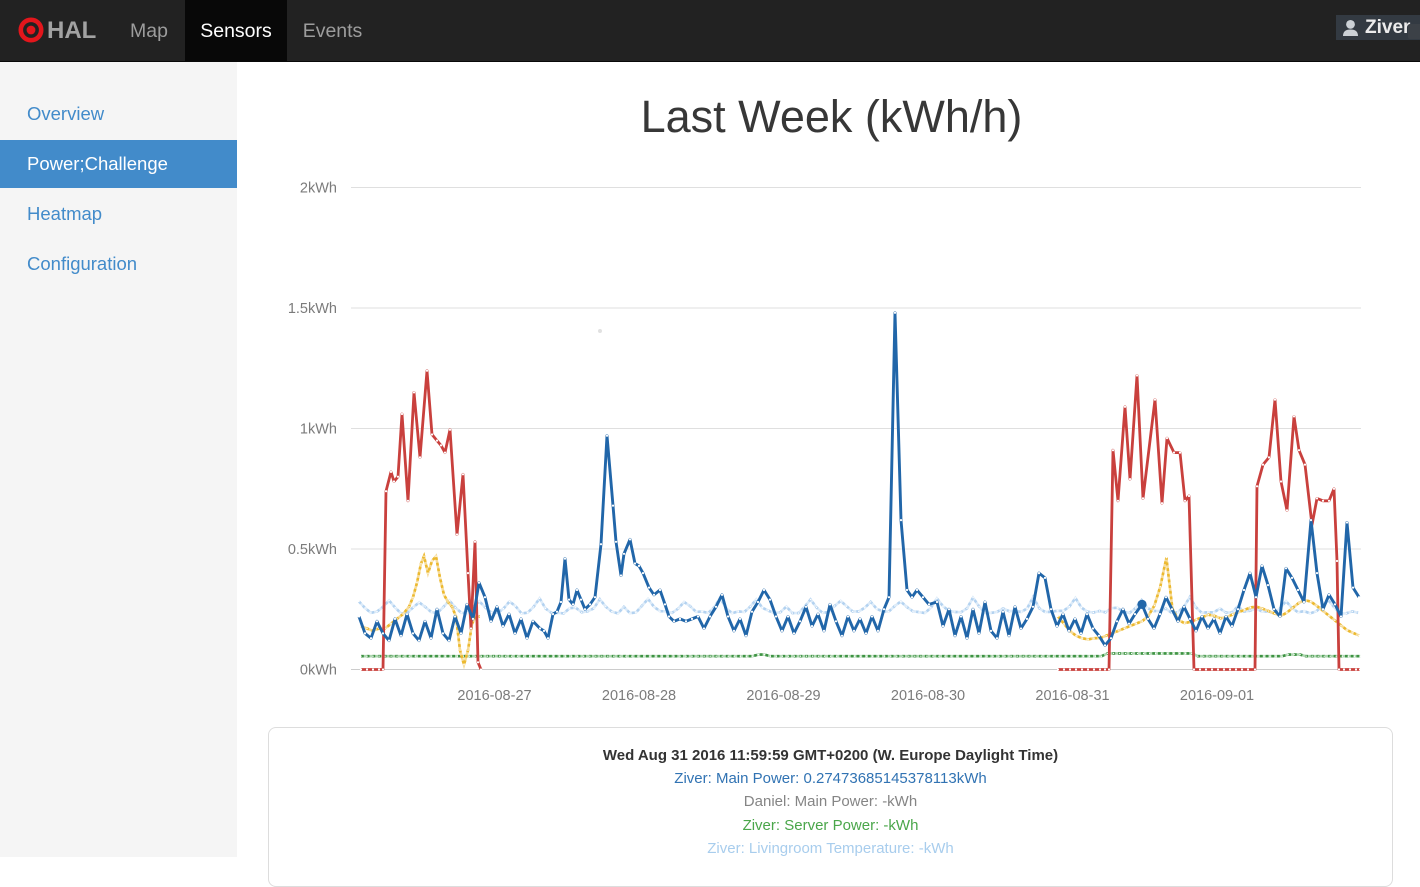  Describe the element at coordinates (318, 430) in the screenshot. I see `svg-text: 1kWh` at that location.